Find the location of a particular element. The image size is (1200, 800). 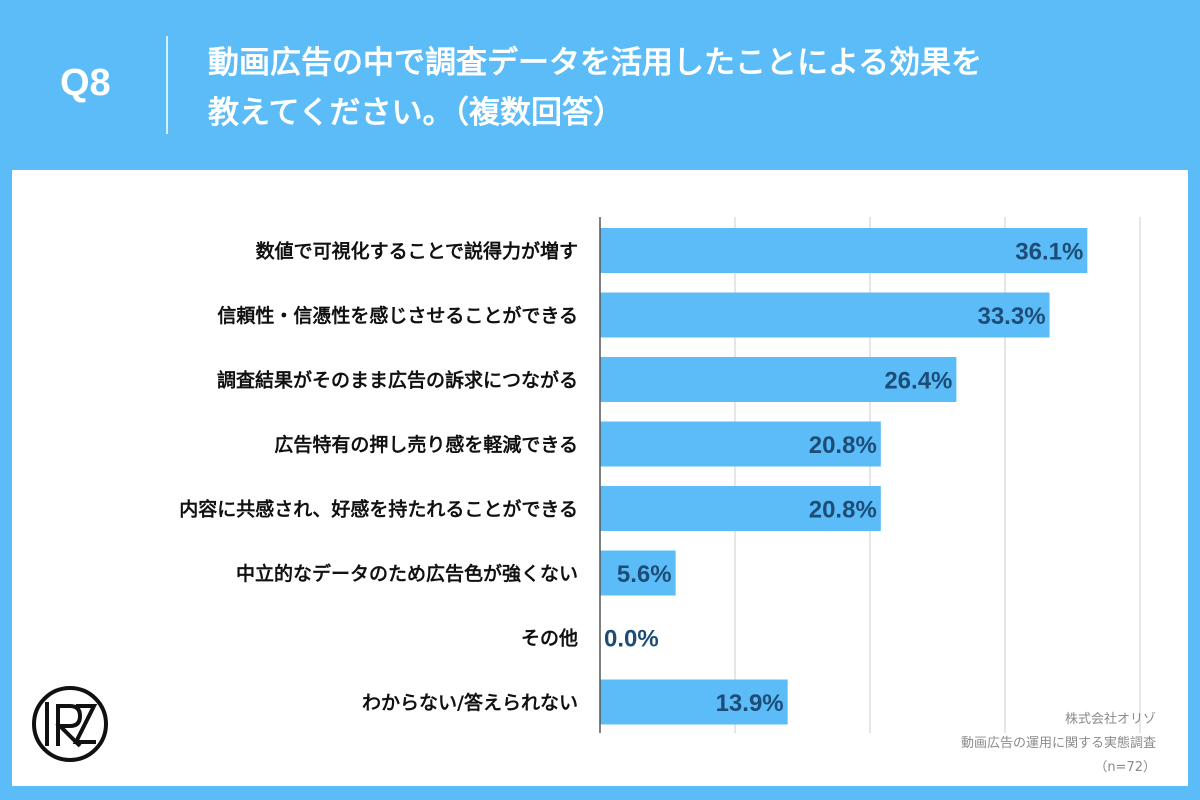

question-title-line1: 動画広告の中で調査データを活用したことによる効果を is located at coordinates (595, 63).